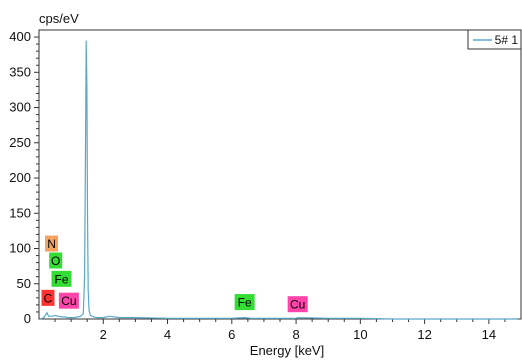 The height and width of the screenshot is (360, 522). Describe the element at coordinates (231, 334) in the screenshot. I see `x-tick-label: 6` at that location.